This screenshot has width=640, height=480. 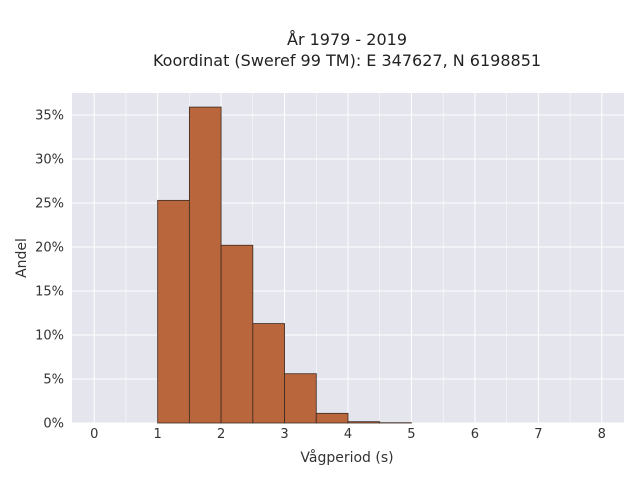 What do you see at coordinates (49, 336) in the screenshot?
I see `y-tick-label-2: 10%` at bounding box center [49, 336].